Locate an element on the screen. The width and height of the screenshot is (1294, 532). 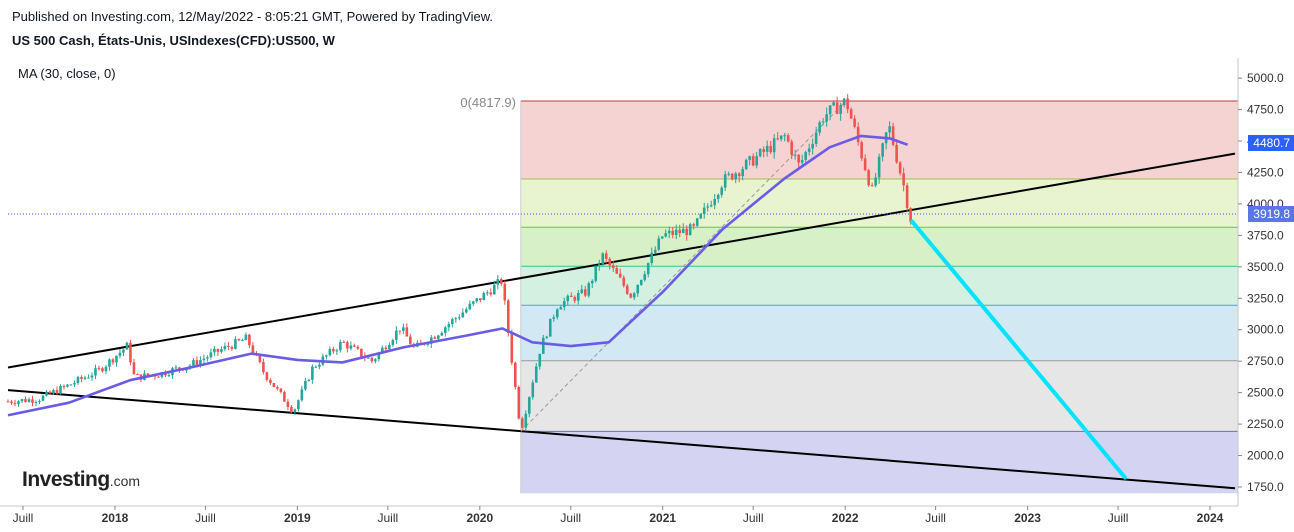
y-tick-label: 3500.0 is located at coordinates (1265, 267).